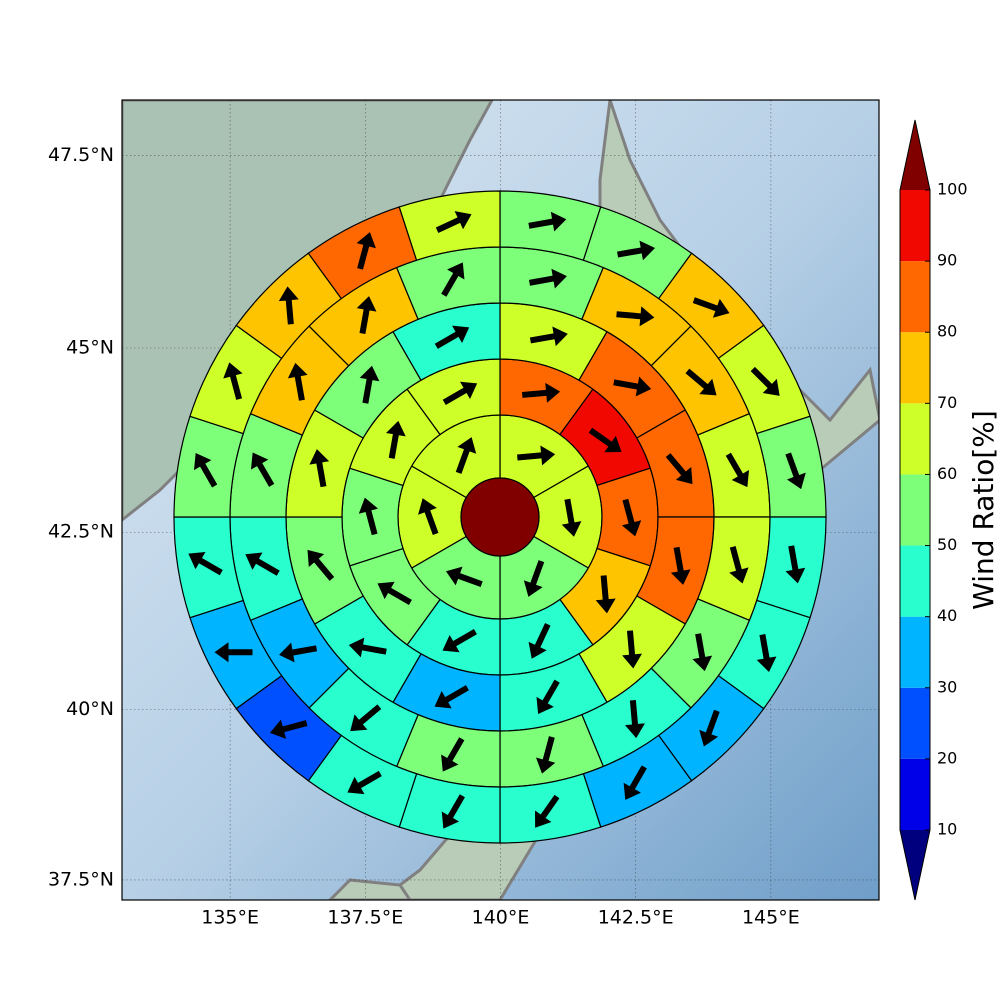 The image size is (1000, 1000). Describe the element at coordinates (90, 347) in the screenshot. I see `y-tick-label: 45°N` at that location.